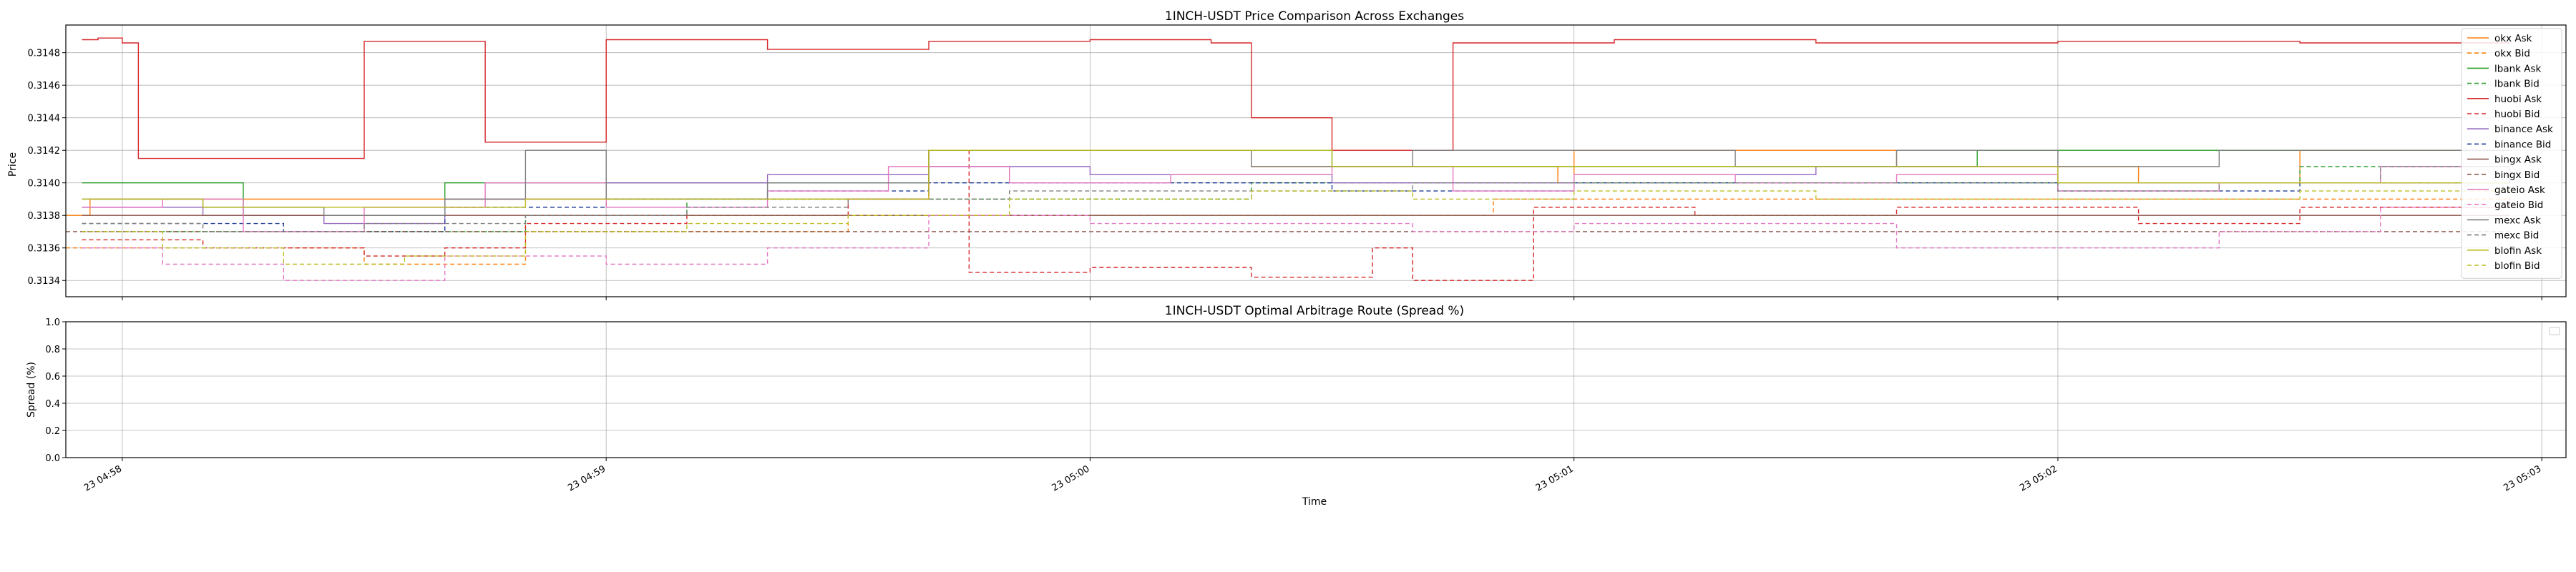 The width and height of the screenshot is (2576, 572). I want to click on price-ytick-label: 0.3142, so click(44, 151).